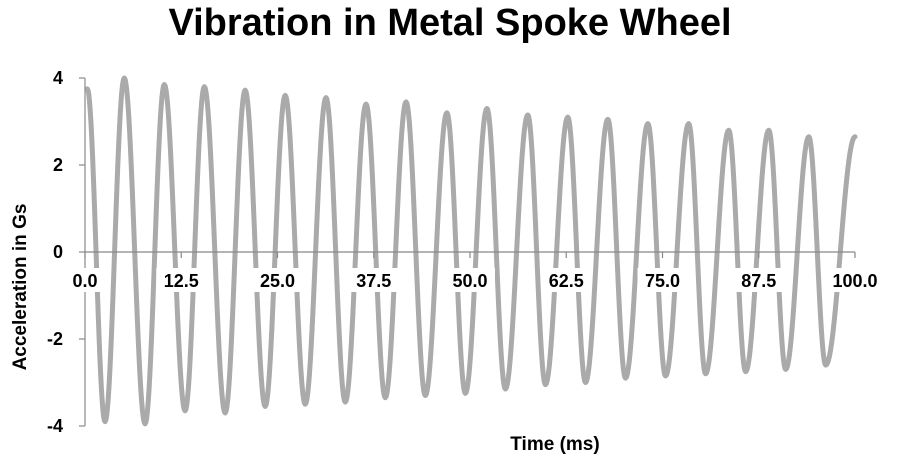 This screenshot has height=470, width=900. I want to click on x-tick-label: 100.0, so click(854, 281).